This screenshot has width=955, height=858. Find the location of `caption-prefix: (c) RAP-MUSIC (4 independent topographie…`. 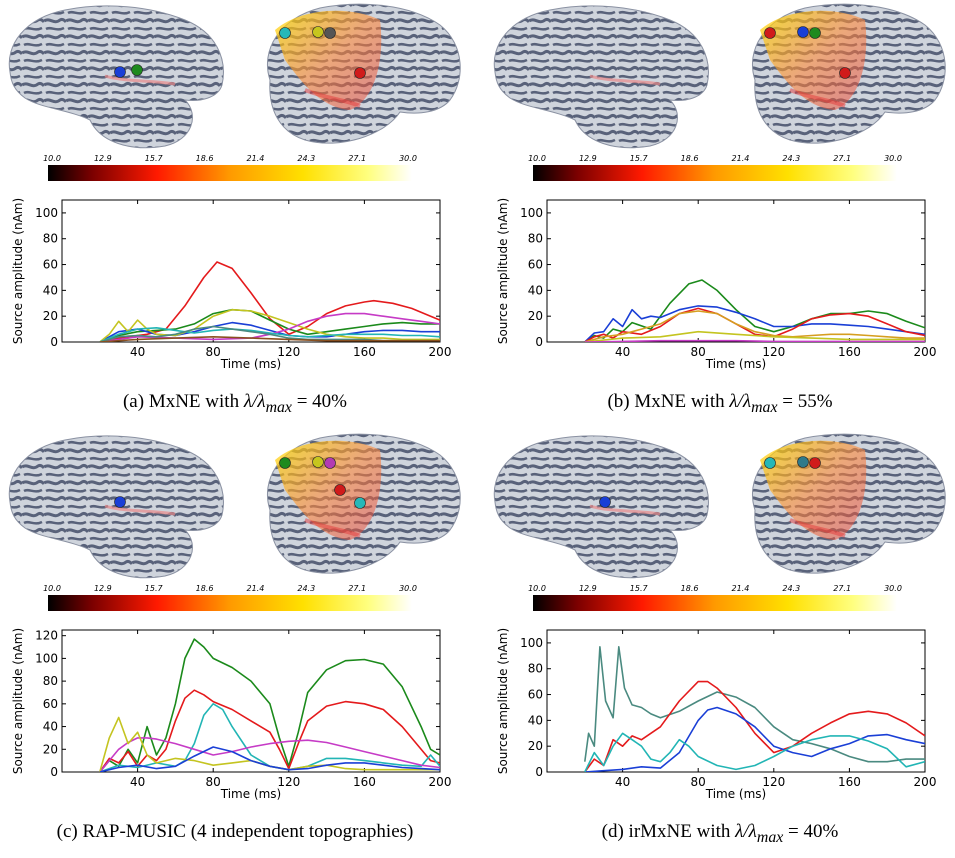

caption-prefix: (c) RAP-MUSIC (4 independent topographie… is located at coordinates (235, 831).